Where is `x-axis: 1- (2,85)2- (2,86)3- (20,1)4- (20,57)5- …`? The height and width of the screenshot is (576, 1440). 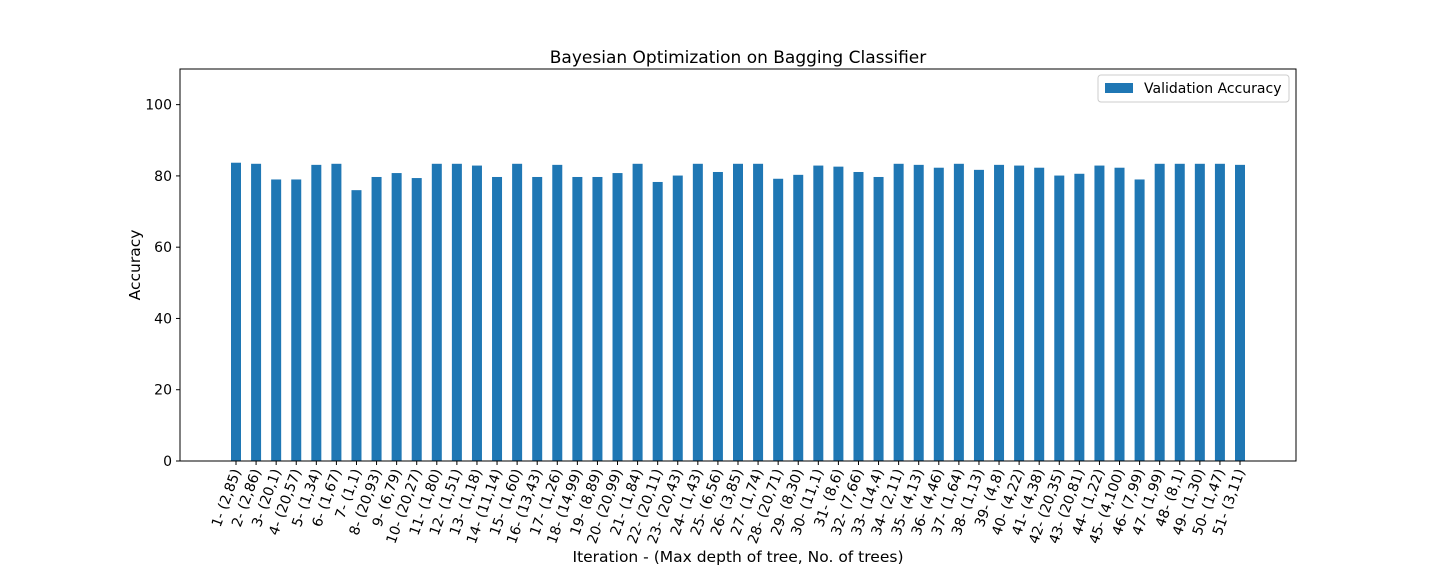 x-axis: 1- (2,85)2- (2,86)3- (20,1)4- (20,57)5- … is located at coordinates (729, 503).